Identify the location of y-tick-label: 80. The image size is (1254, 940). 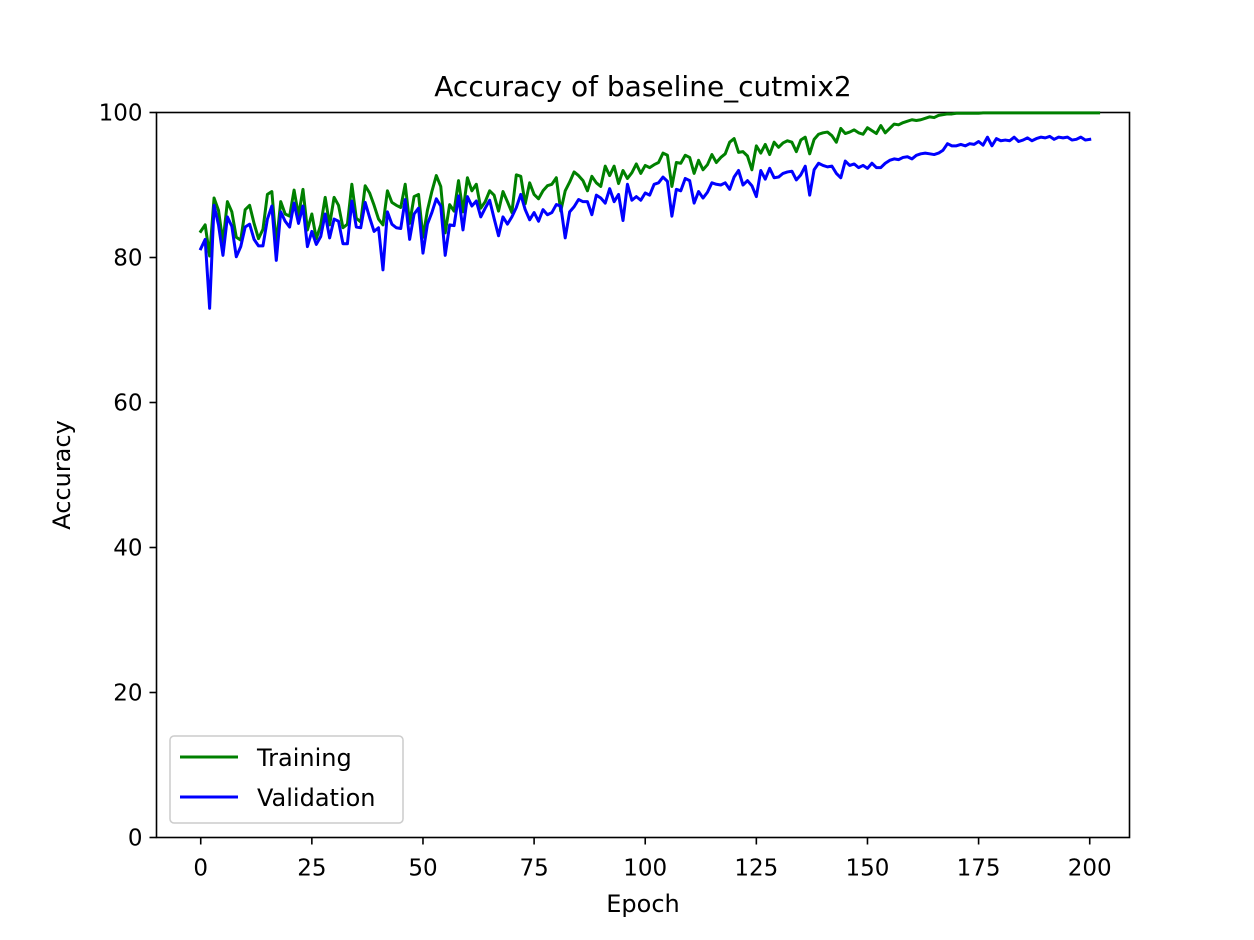
(127, 259).